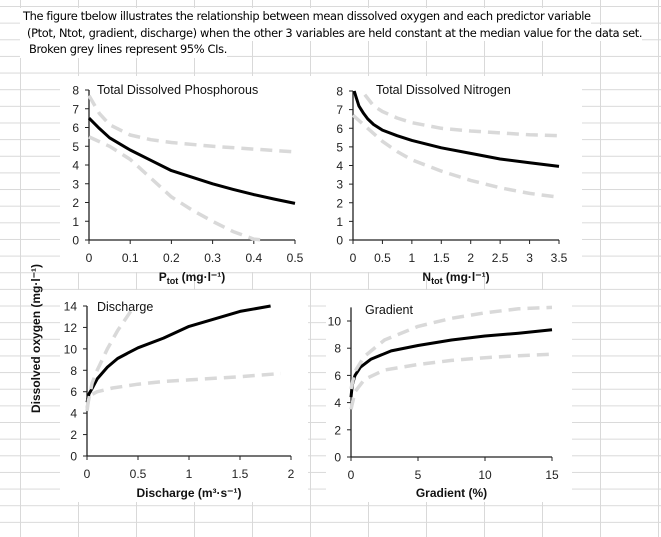 The height and width of the screenshot is (537, 661). I want to click on x-axis-label: Ntot (mg·l⁻¹), so click(455, 278).